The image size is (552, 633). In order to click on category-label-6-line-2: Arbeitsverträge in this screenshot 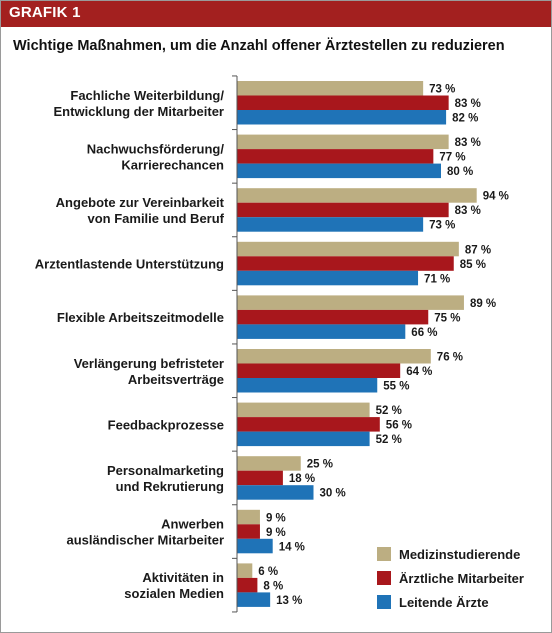, I will do `click(176, 379)`.